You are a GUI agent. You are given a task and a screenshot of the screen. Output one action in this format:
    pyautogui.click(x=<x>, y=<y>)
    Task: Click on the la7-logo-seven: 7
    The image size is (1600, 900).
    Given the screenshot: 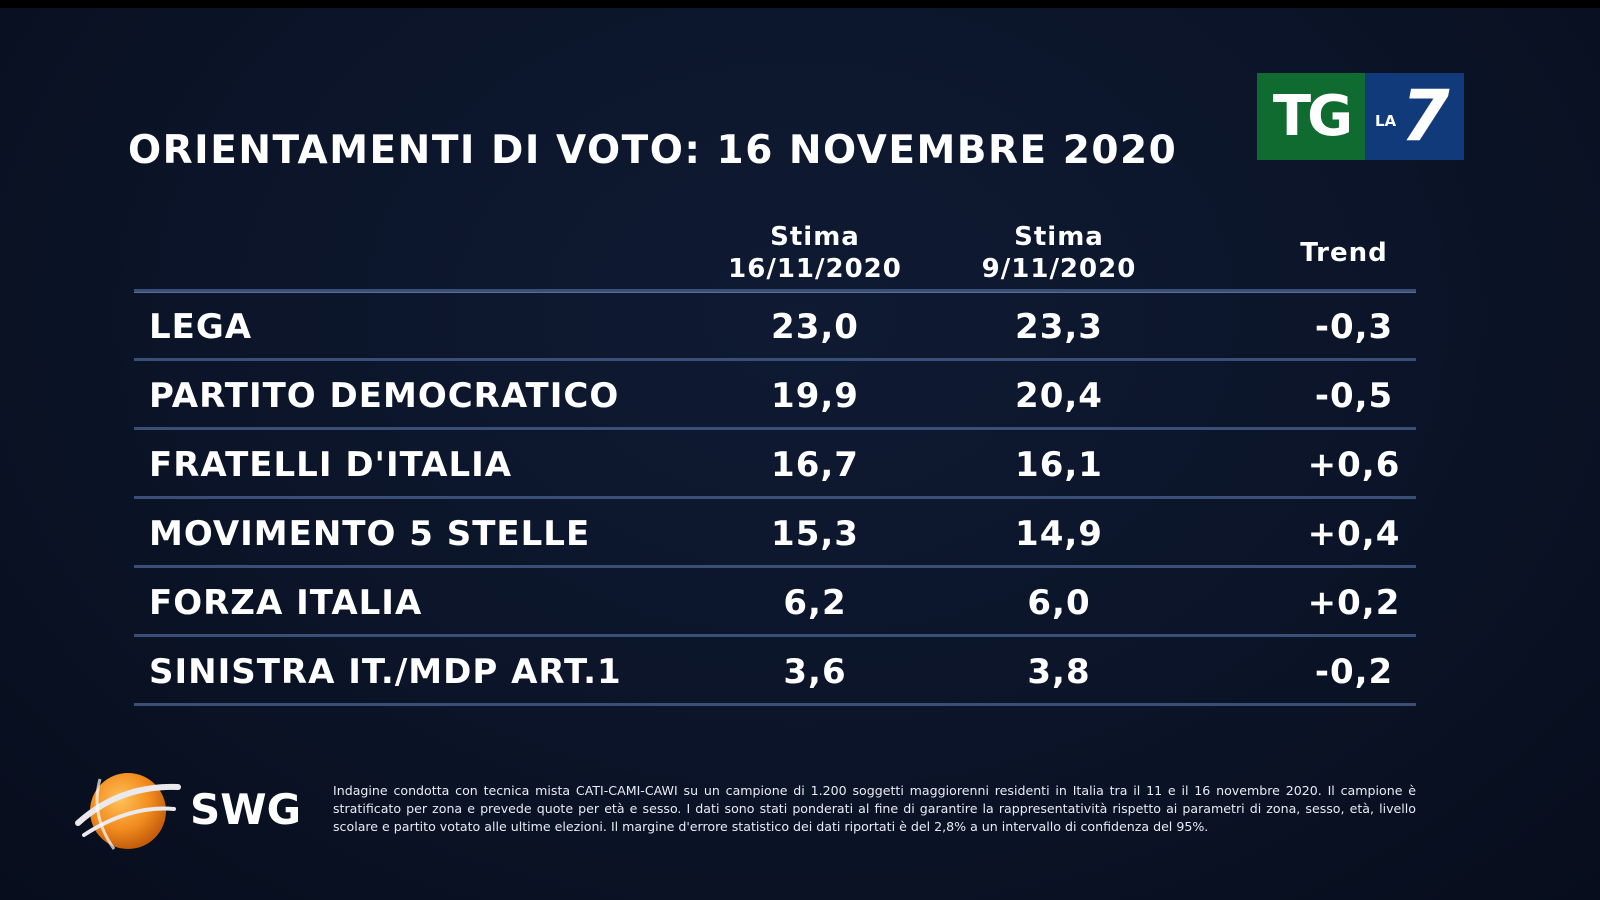 What is the action you would take?
    pyautogui.click(x=1425, y=116)
    